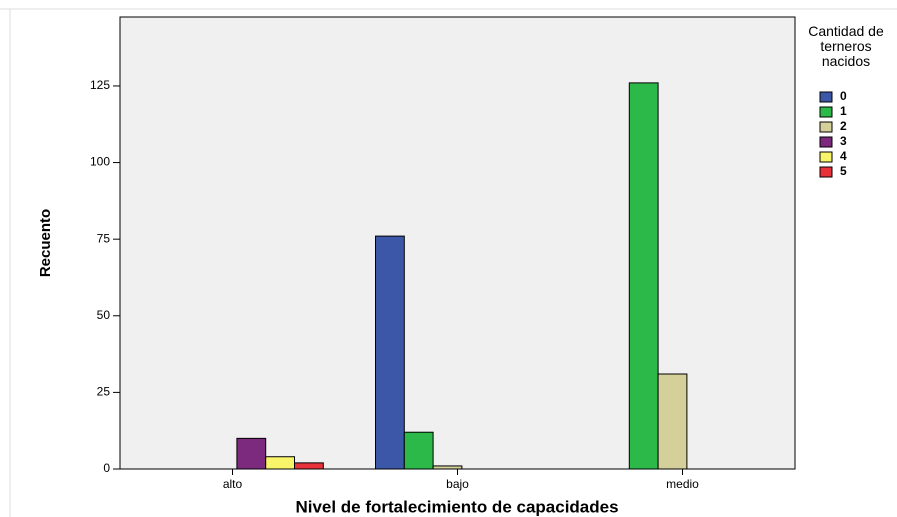  Describe the element at coordinates (45, 243) in the screenshot. I see `y-axis-label: Recuento` at that location.